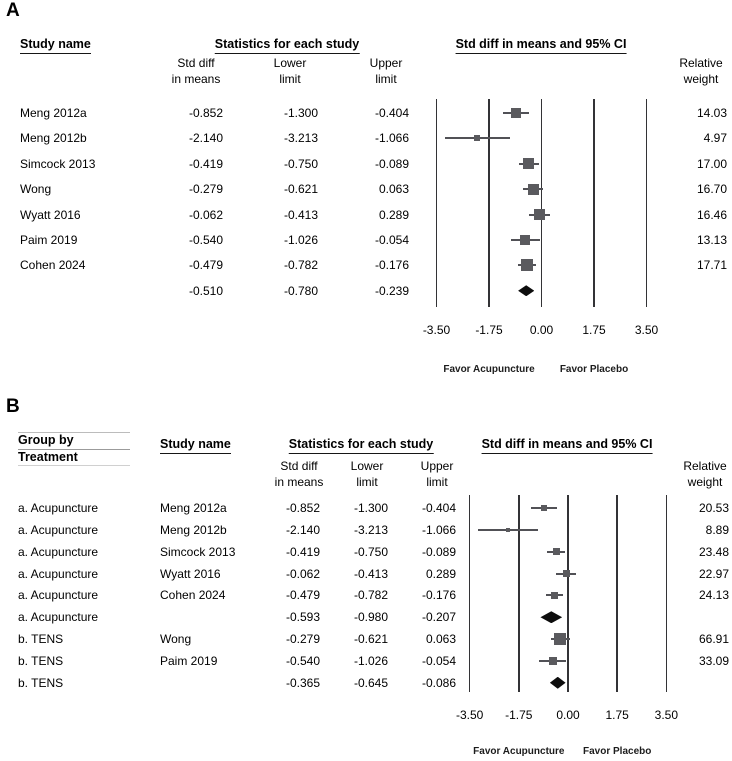 This screenshot has height=761, width=732. Describe the element at coordinates (13, 10) in the screenshot. I see `panel-a-letter: A` at that location.